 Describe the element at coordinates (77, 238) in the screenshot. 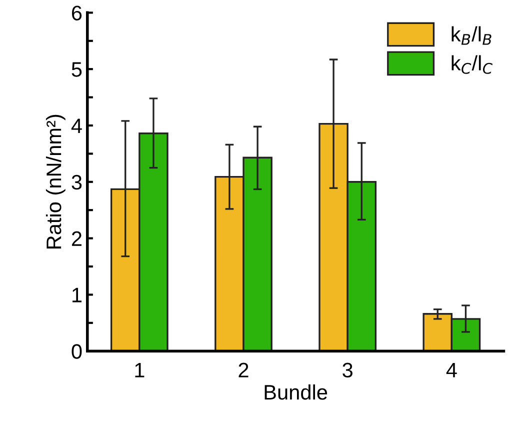

I see `y-tick-label: 2` at that location.